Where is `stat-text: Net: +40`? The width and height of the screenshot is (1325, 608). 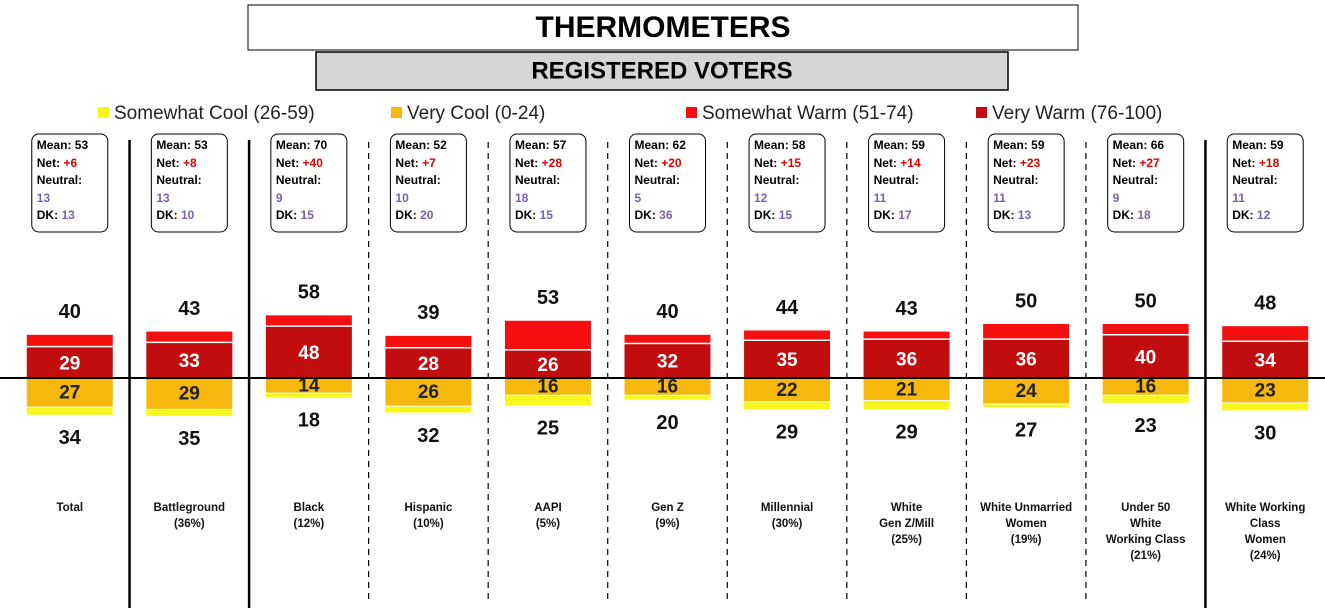 stat-text: Net: +40 is located at coordinates (299, 163).